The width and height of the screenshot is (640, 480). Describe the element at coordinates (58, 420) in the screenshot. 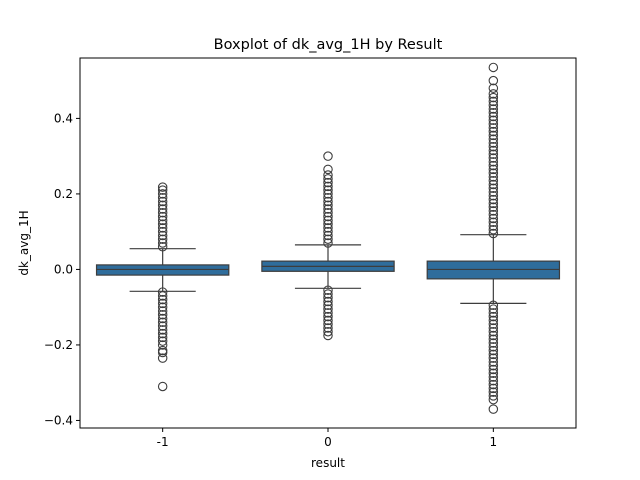

I see `y-tick-label: −0.4` at that location.